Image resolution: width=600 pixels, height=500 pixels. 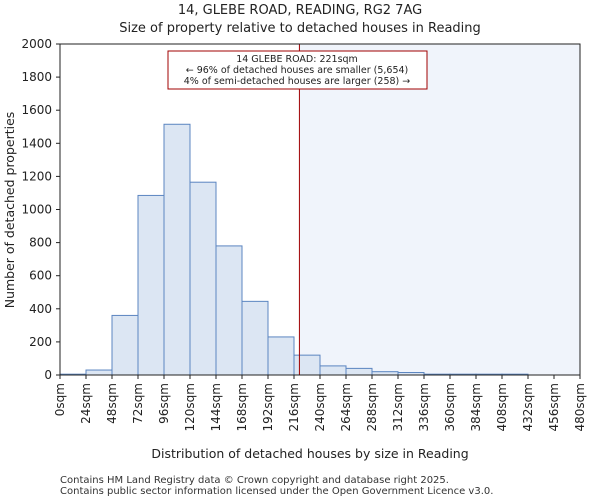 What do you see at coordinates (450, 407) in the screenshot?
I see `x-tick-label: 360sqm` at bounding box center [450, 407].